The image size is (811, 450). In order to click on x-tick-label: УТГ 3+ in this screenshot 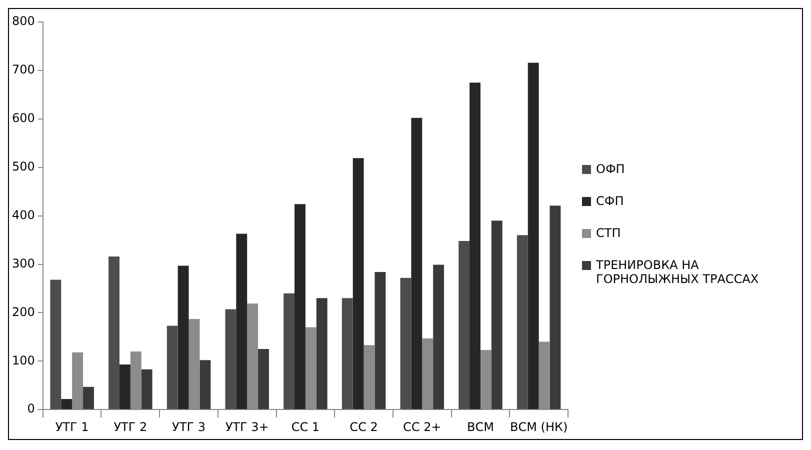, I will do `click(247, 427)`.